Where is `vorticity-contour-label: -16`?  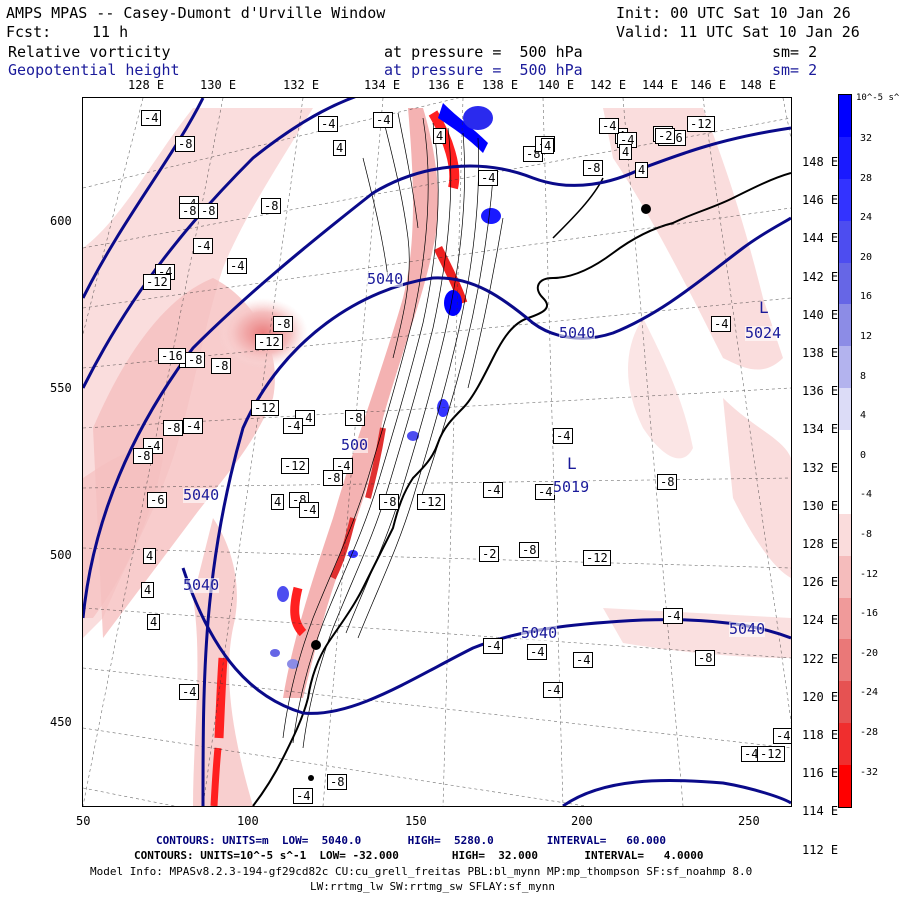
vorticity-contour-label: -16 is located at coordinates (172, 356).